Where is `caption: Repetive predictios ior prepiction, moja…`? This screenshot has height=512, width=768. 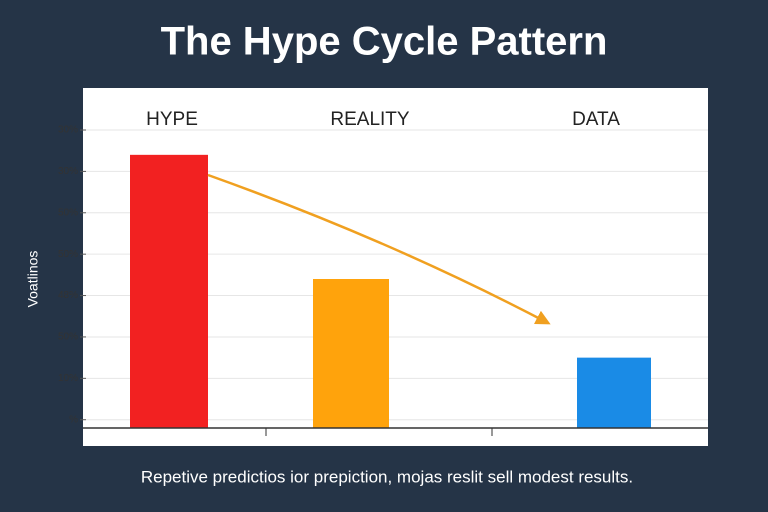 caption: Repetive predictios ior prepiction, moja… is located at coordinates (387, 476).